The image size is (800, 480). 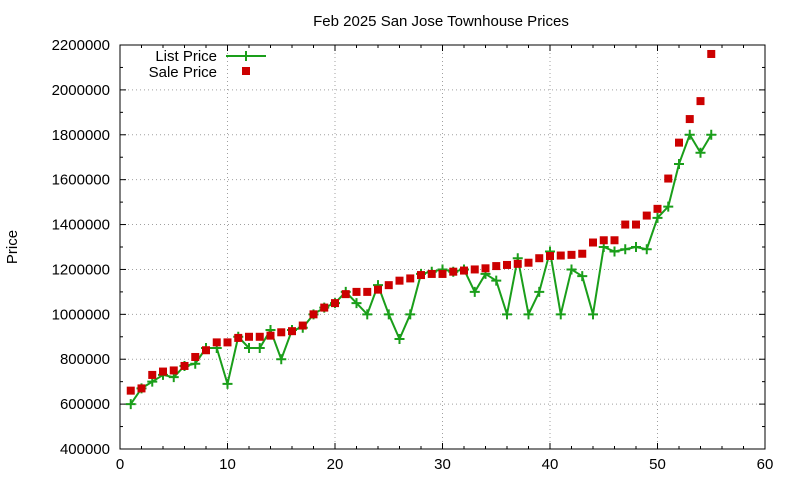 What do you see at coordinates (81, 225) in the screenshot?
I see `y-tick-label: 1400000` at bounding box center [81, 225].